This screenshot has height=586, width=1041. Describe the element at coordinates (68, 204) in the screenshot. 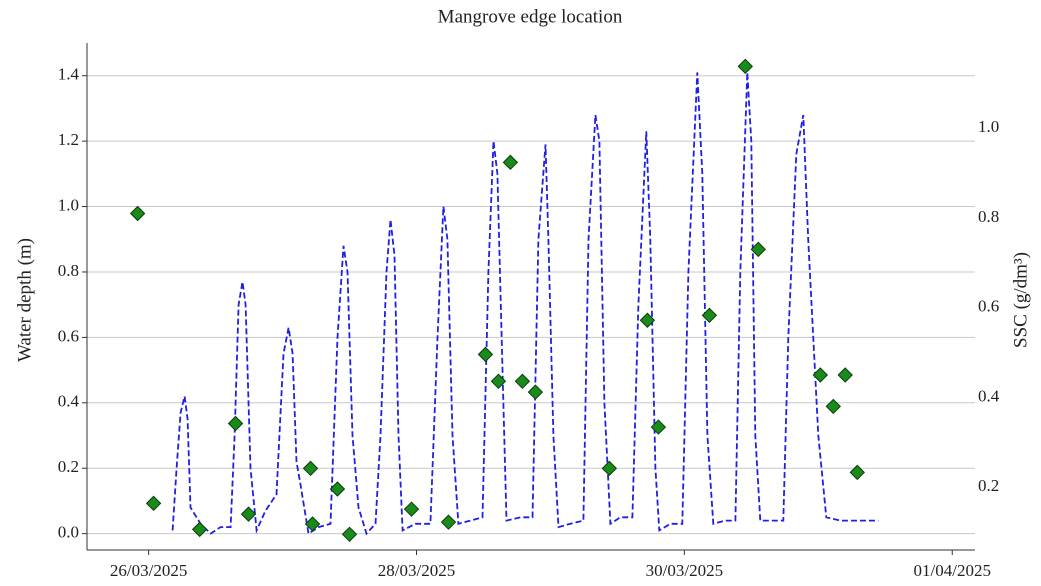

I see `y-tick-label: 1.0` at that location.